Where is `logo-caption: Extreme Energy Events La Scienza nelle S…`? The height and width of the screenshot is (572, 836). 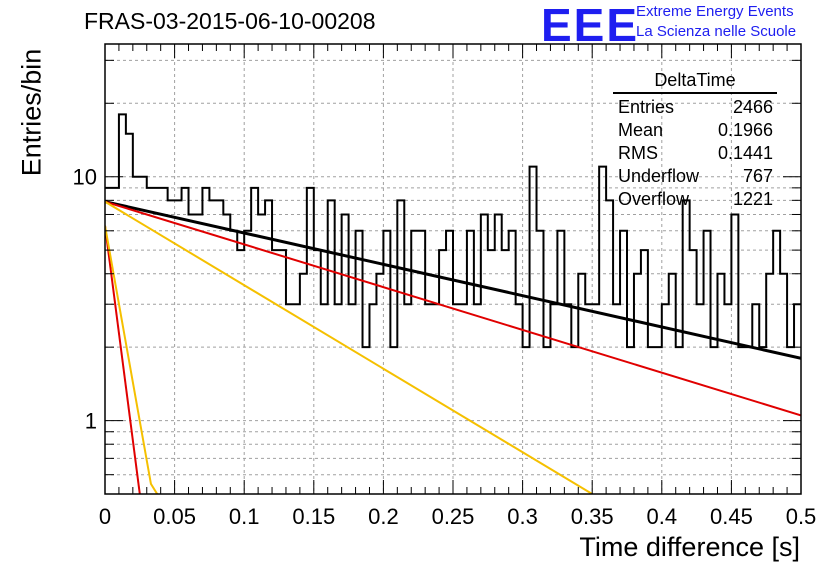 logo-caption: Extreme Energy Events La Scienza nelle S… is located at coordinates (716, 22).